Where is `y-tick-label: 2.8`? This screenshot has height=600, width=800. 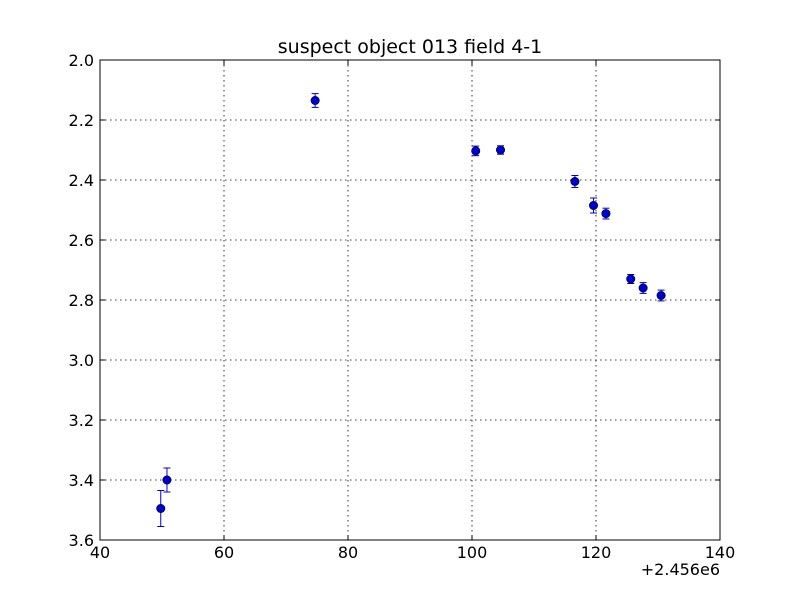 y-tick-label: 2.8 is located at coordinates (81, 300).